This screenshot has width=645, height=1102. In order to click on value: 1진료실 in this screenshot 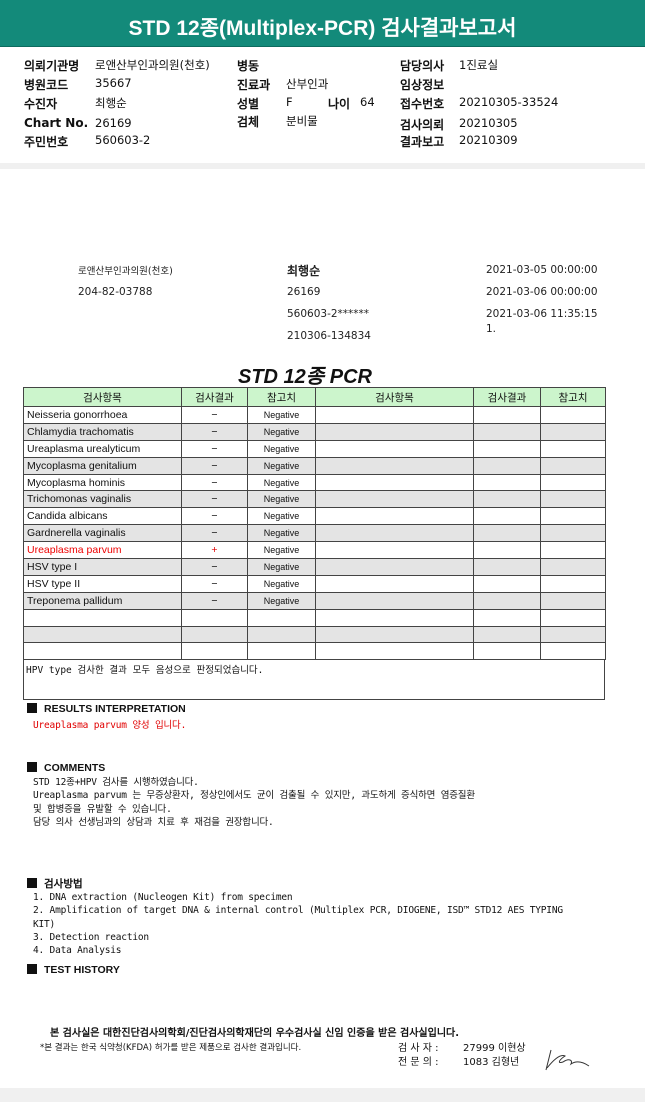, I will do `click(479, 65)`.